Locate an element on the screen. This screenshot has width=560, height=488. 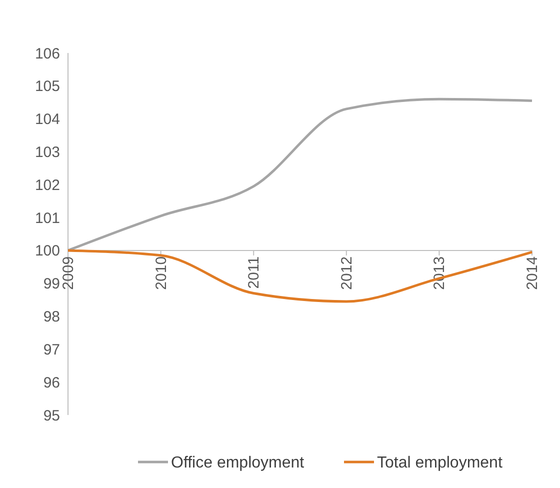
y-tick-label: 105 is located at coordinates (47, 87).